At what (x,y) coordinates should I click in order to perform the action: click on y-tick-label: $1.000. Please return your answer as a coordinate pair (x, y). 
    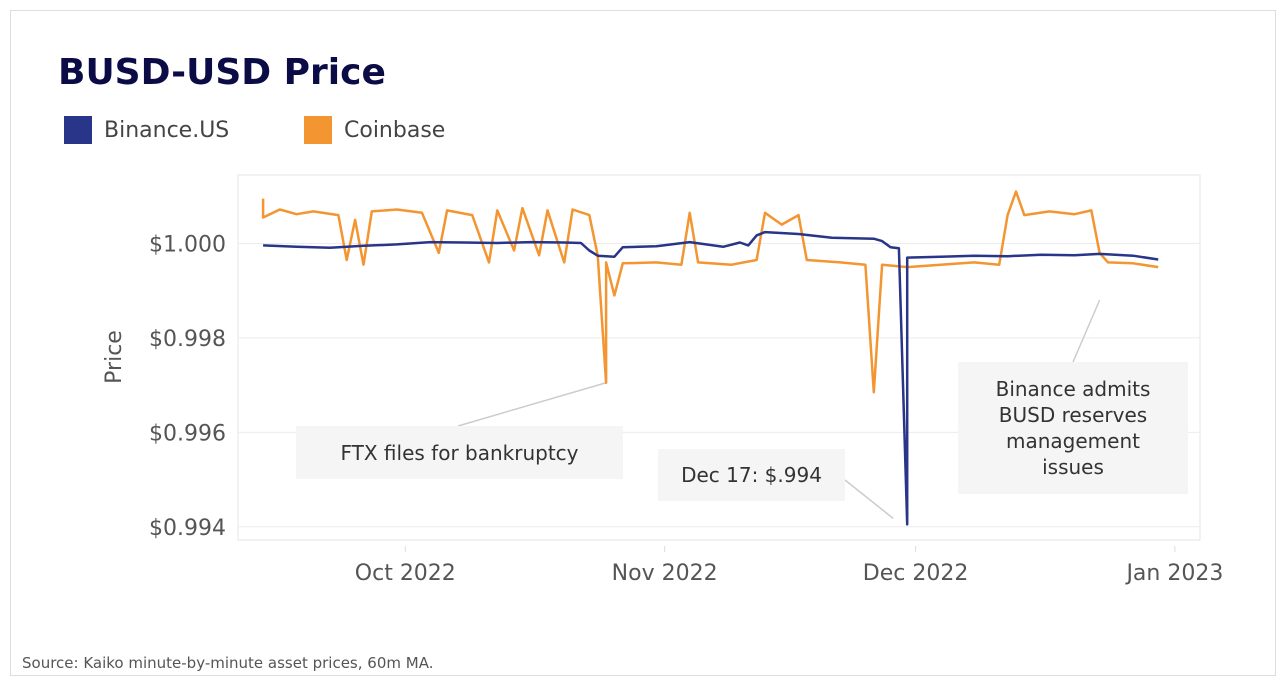
    Looking at the image, I should click on (187, 244).